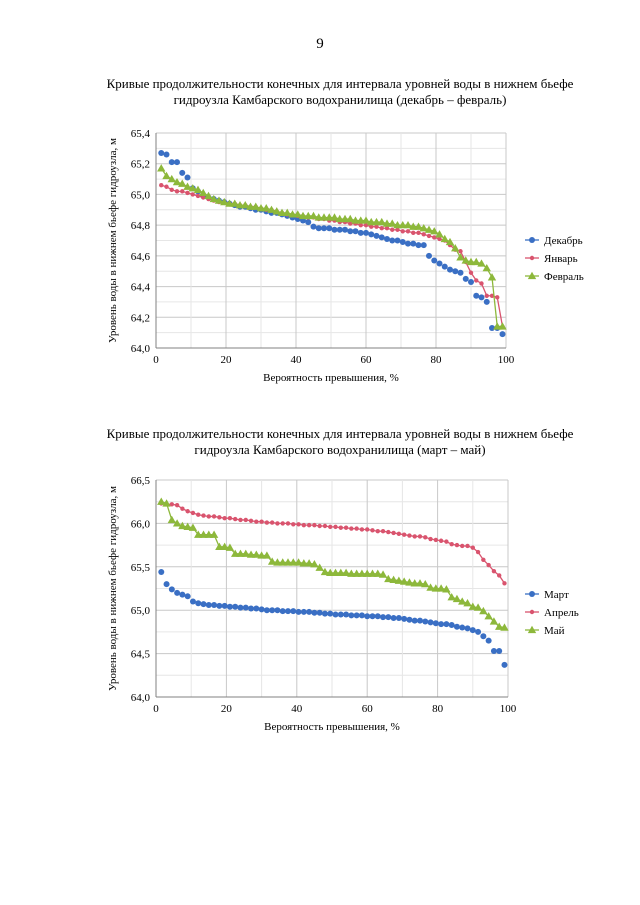  Describe the element at coordinates (227, 709) in the screenshot. I see `x-tick-label: 20` at that location.